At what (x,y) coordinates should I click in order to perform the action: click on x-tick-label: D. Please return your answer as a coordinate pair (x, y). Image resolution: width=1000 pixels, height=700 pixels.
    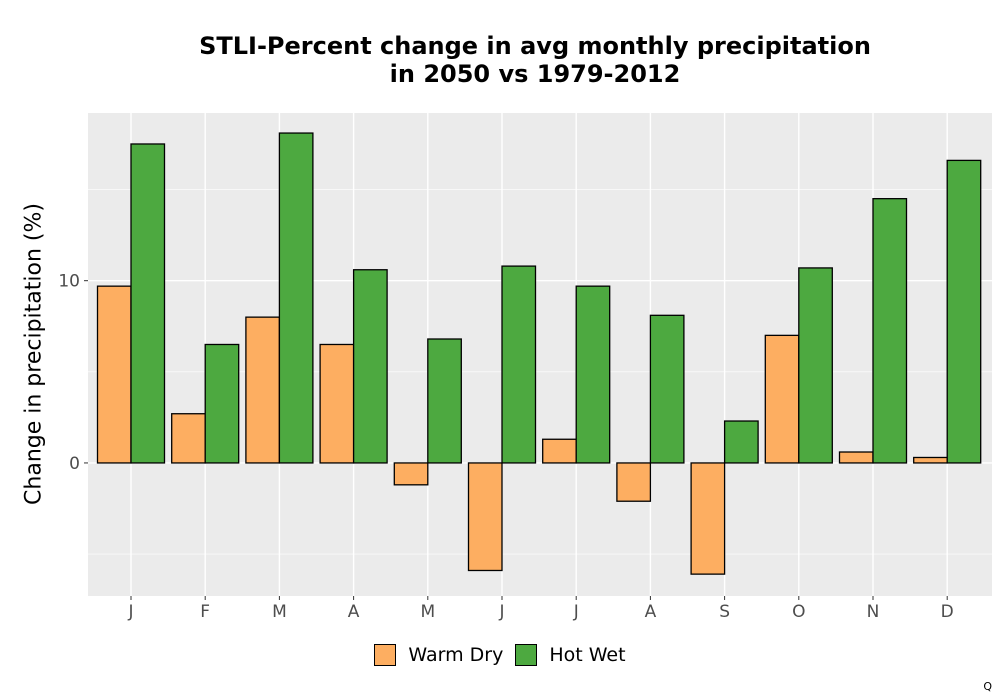
    Looking at the image, I should click on (947, 612).